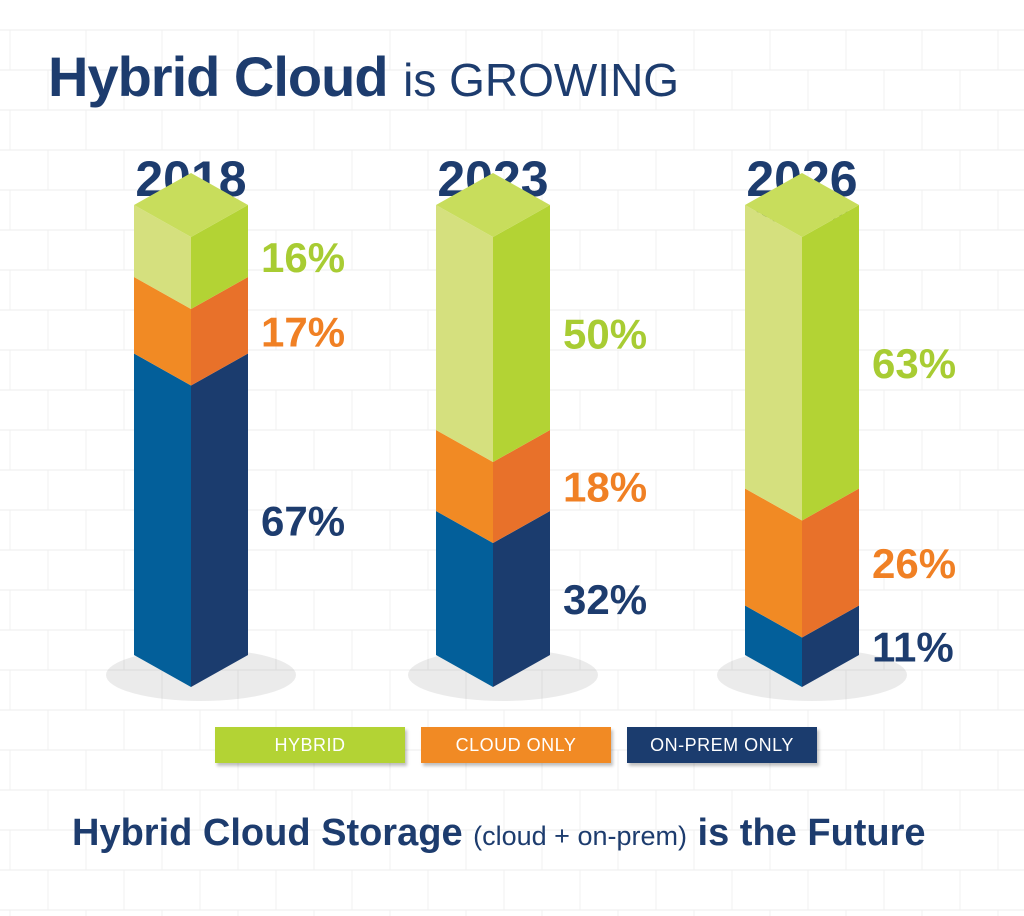 Image resolution: width=1024 pixels, height=916 pixels. Describe the element at coordinates (310, 745) in the screenshot. I see `legend-item-hybrid: HYBRID` at that location.